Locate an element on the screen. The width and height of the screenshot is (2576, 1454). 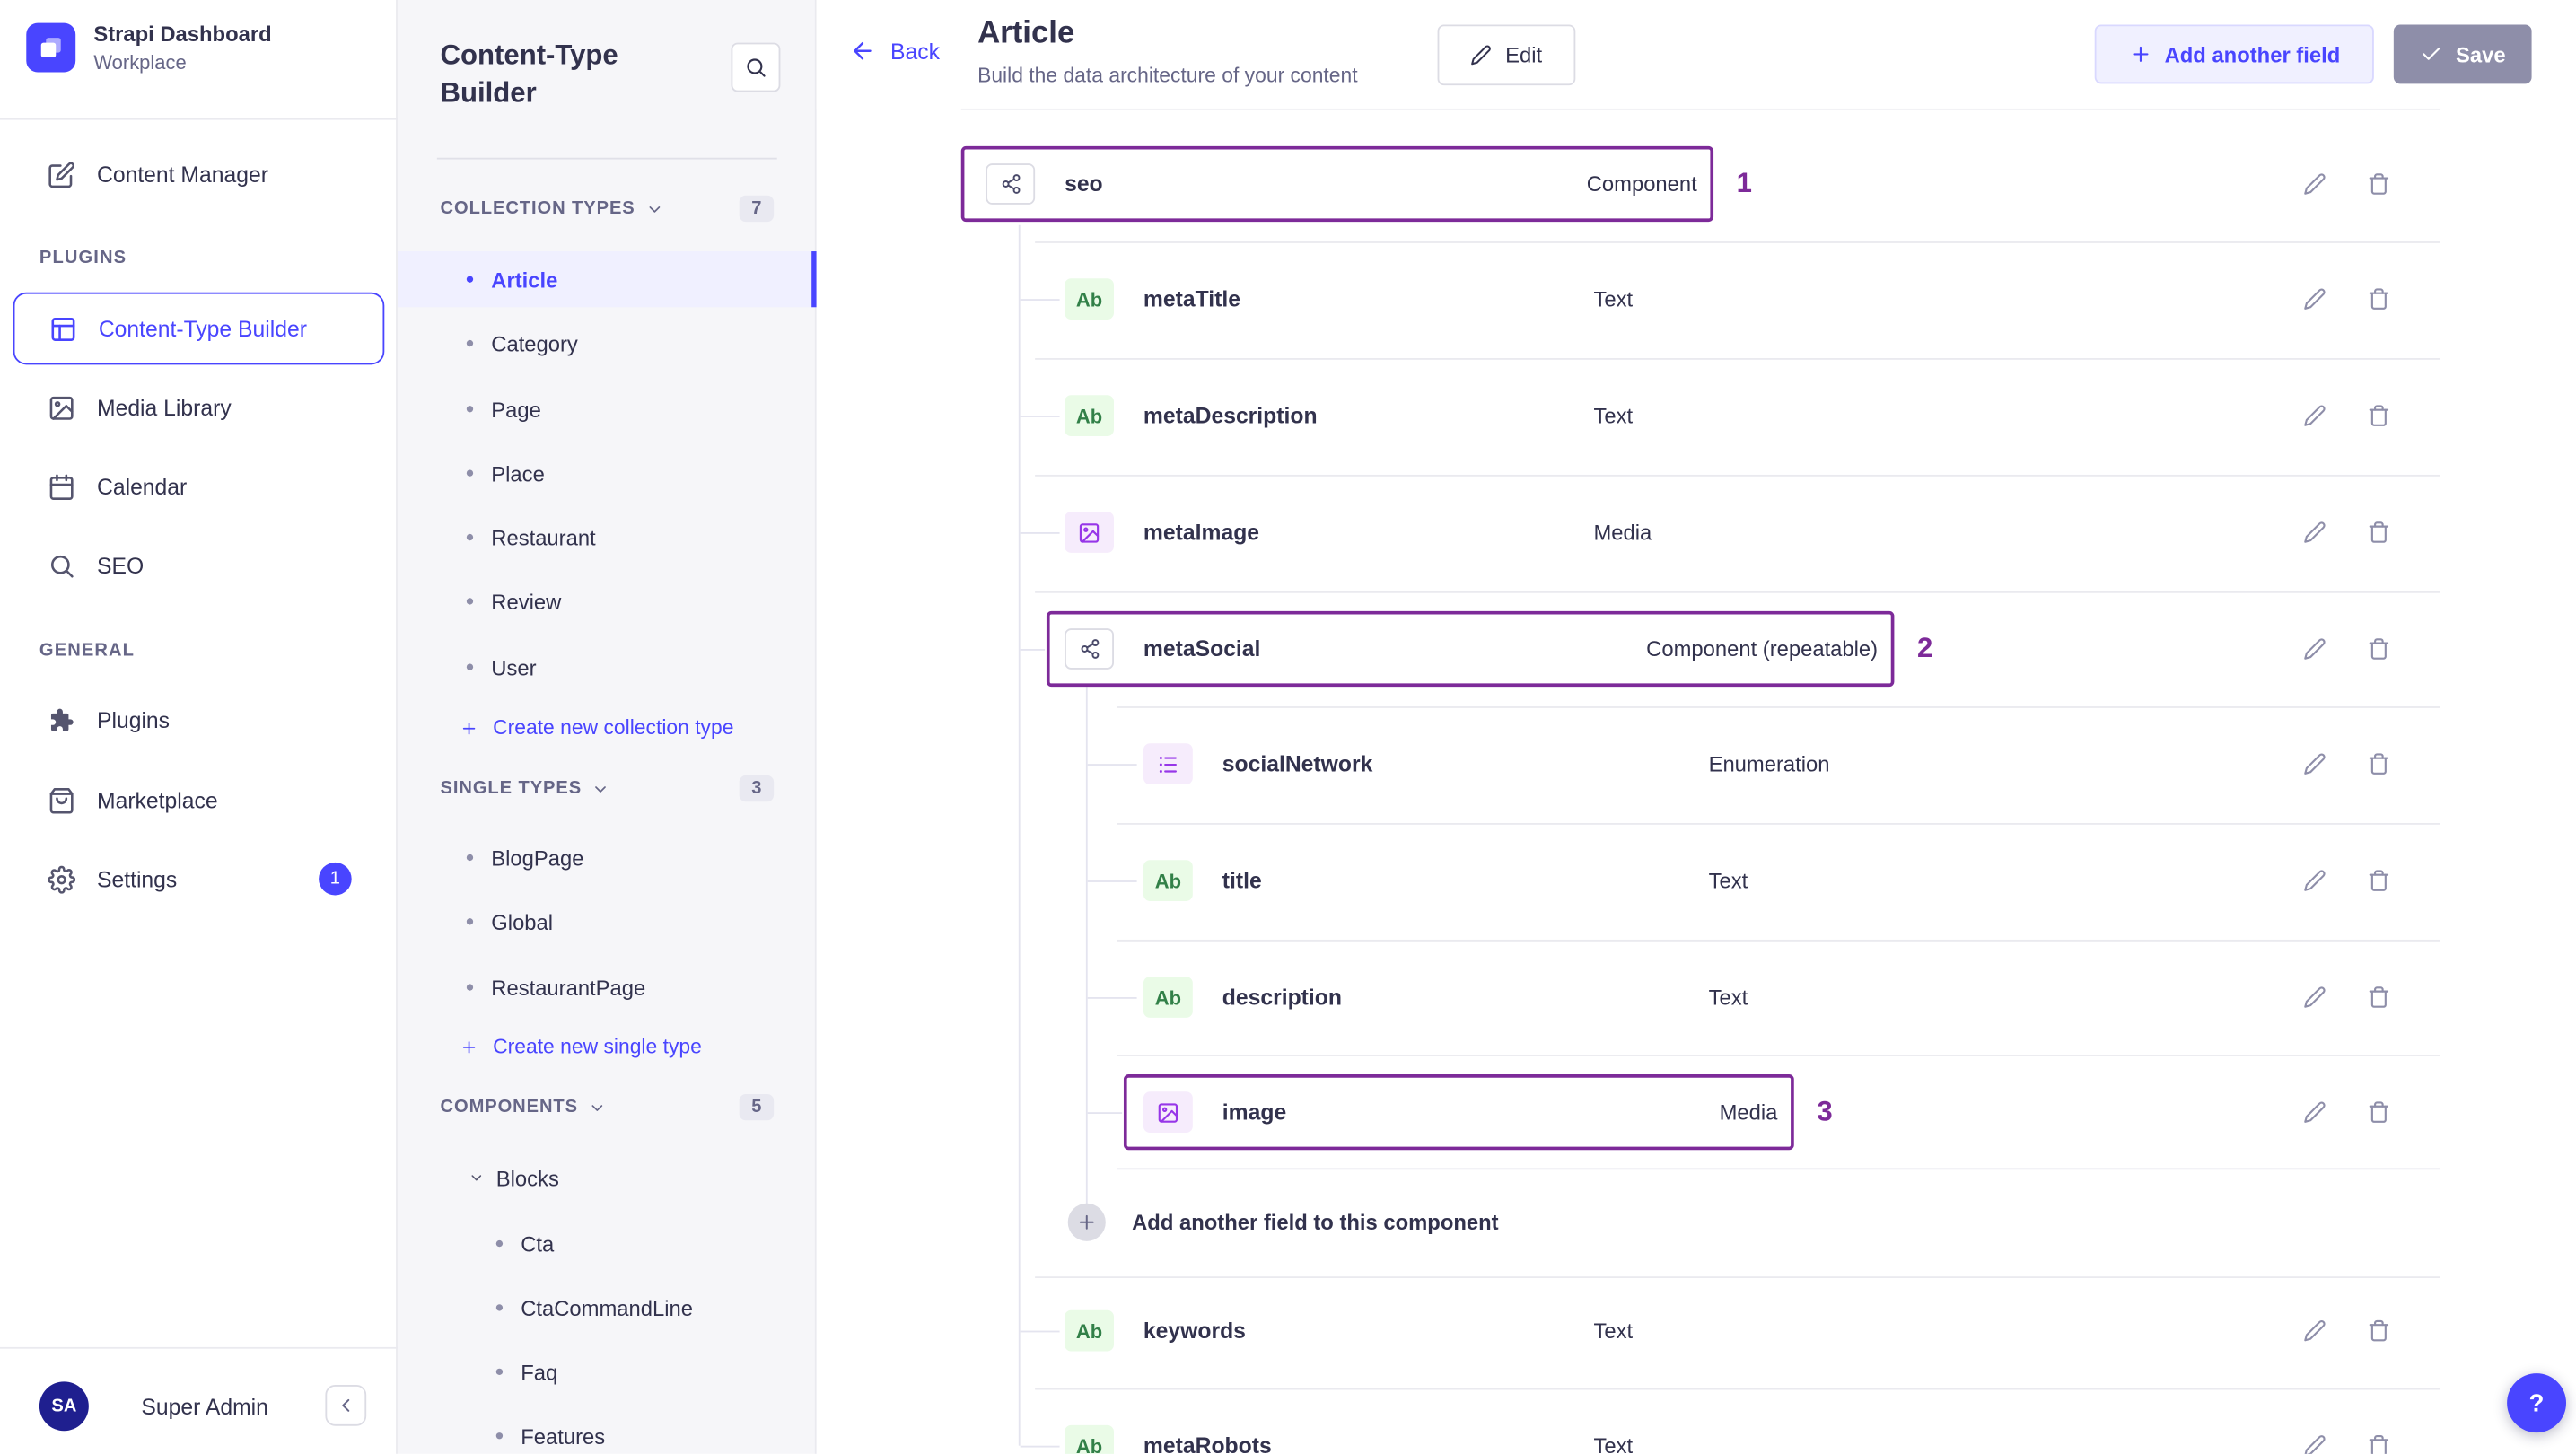
field-row-keywords: Ab keywords Text is located at coordinates (1717, 1331).